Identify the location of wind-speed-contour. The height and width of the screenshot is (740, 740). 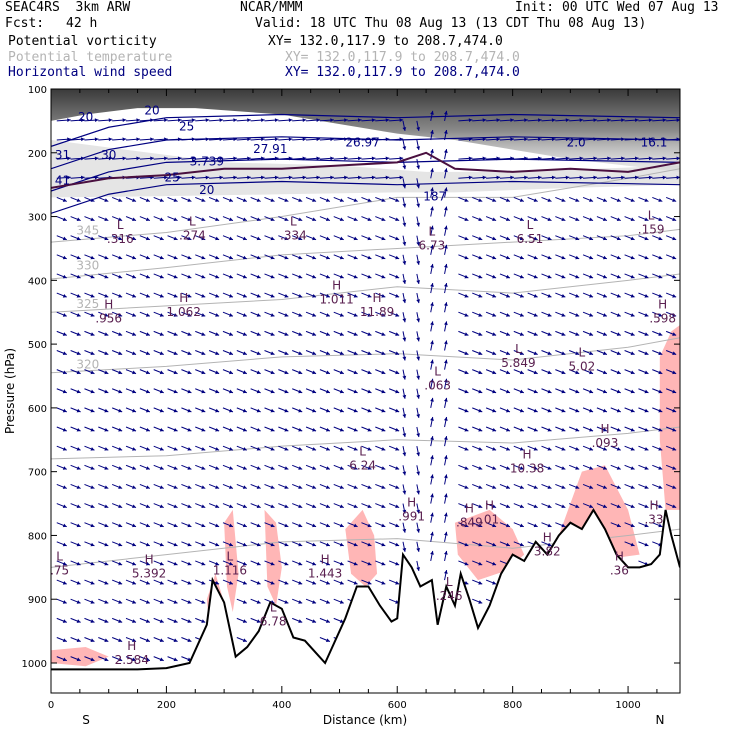
(365, 153).